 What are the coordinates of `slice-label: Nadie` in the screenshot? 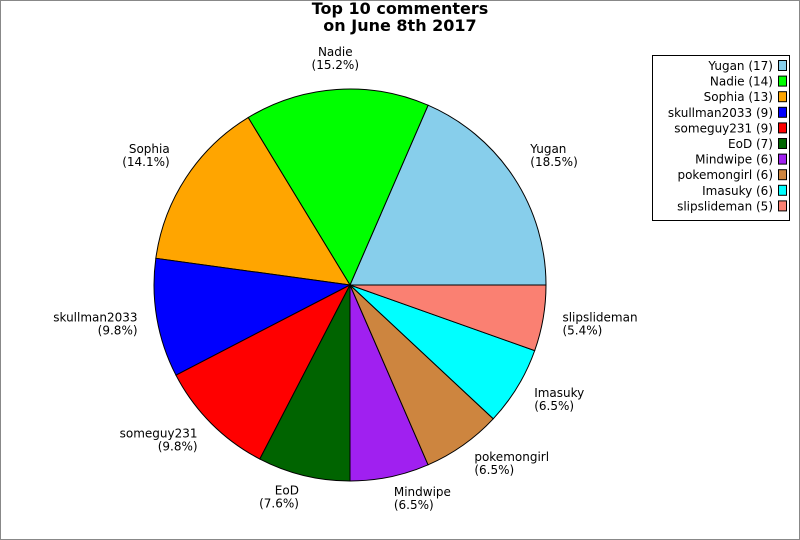 It's located at (335, 52).